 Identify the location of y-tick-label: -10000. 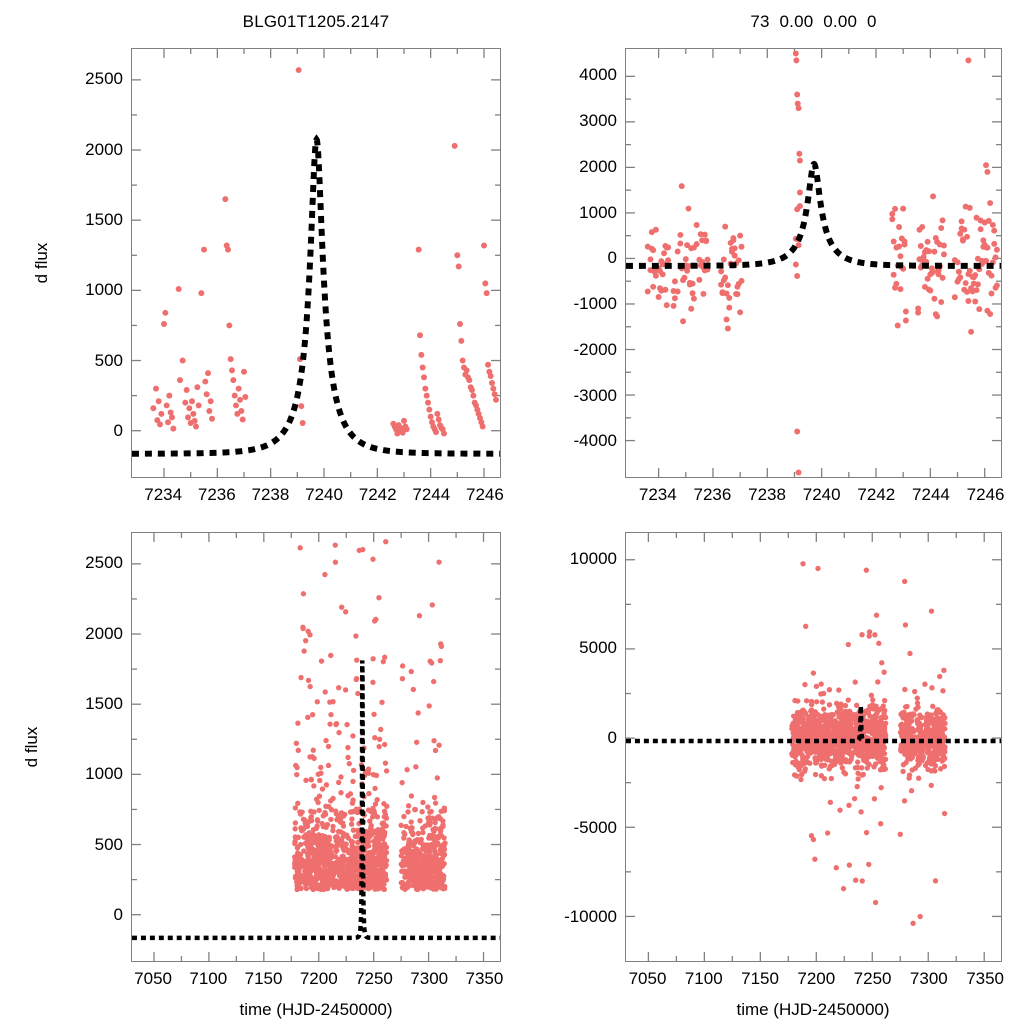
(590, 917).